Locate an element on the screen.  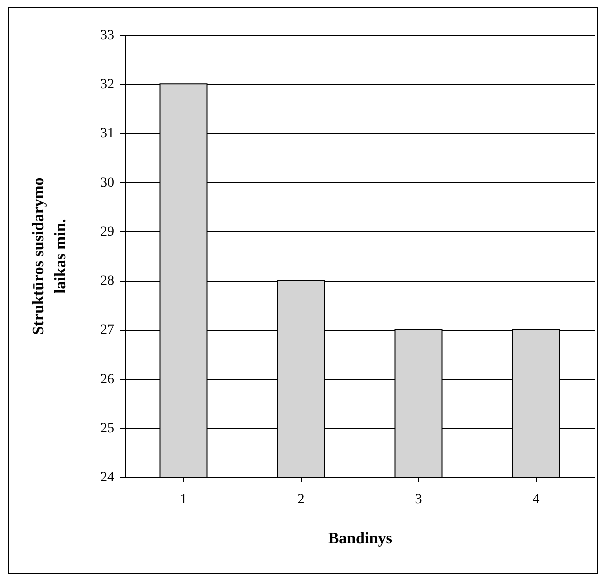
y-tick-label: 26 is located at coordinates (107, 380).